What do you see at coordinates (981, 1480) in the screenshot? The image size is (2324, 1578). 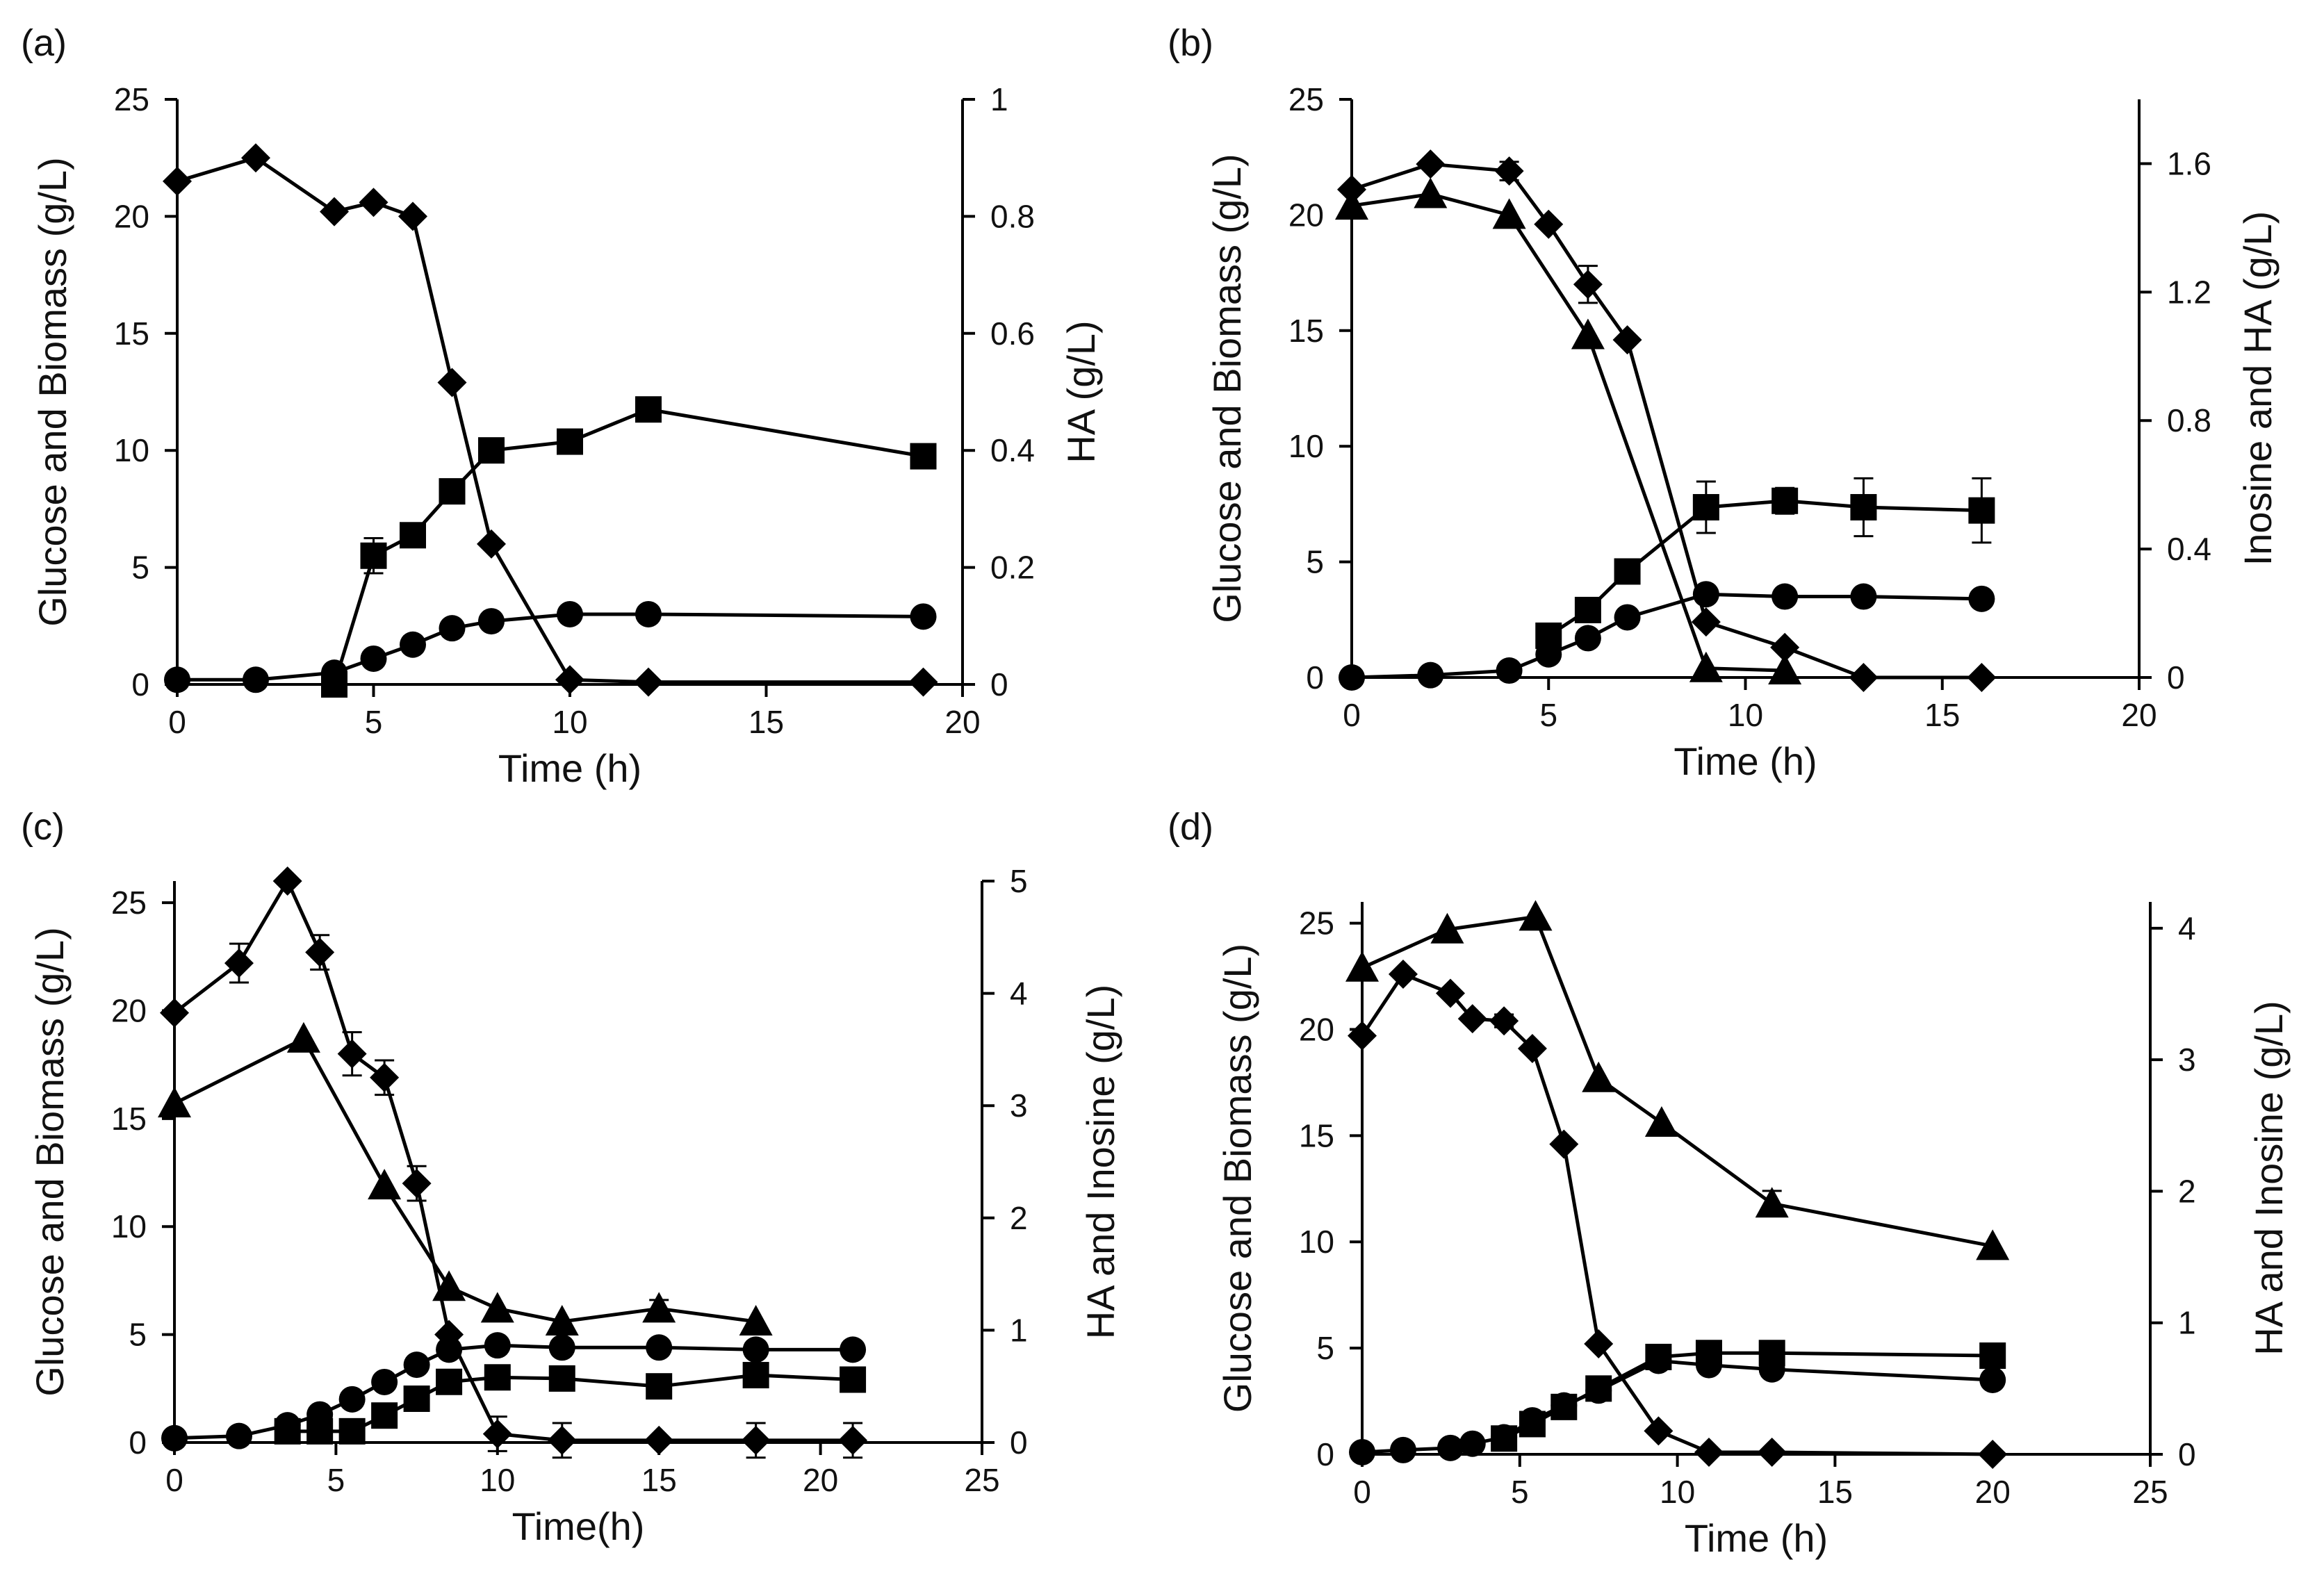 I see `x-tick-label: 25` at bounding box center [981, 1480].